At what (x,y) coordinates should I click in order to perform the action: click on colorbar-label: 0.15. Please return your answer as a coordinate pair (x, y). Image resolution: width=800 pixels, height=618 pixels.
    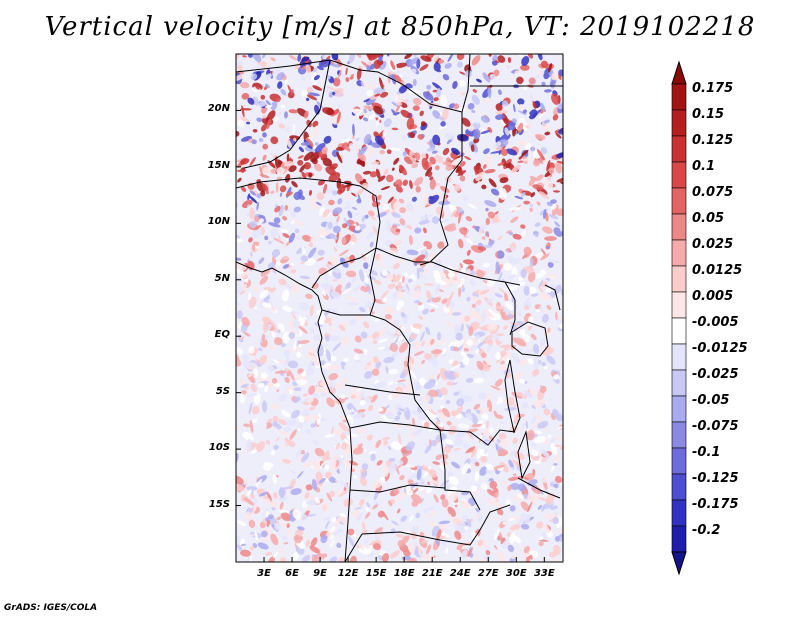
    Looking at the image, I should click on (708, 114).